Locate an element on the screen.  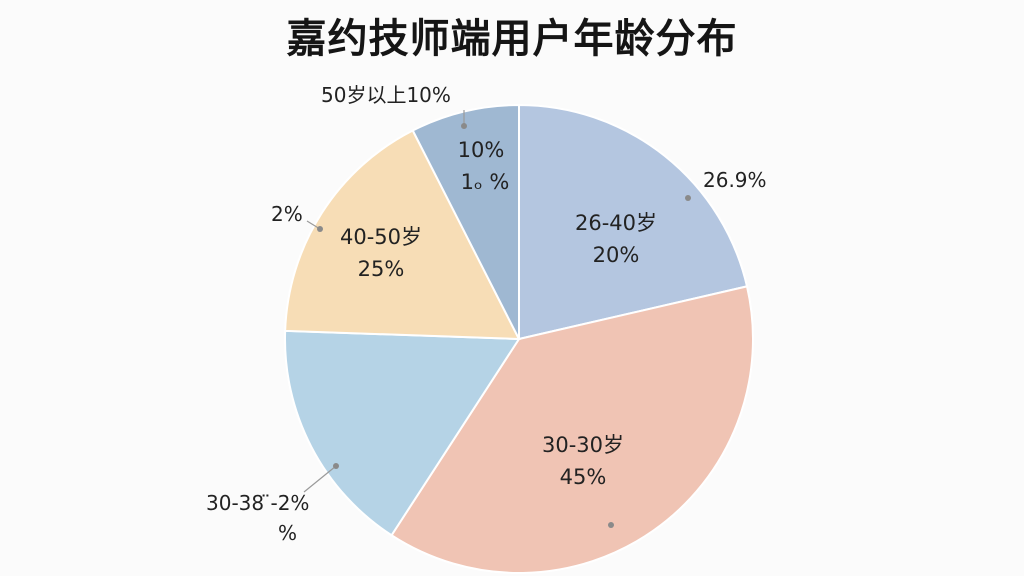
slice-label-value-0: 20% is located at coordinates (616, 255).